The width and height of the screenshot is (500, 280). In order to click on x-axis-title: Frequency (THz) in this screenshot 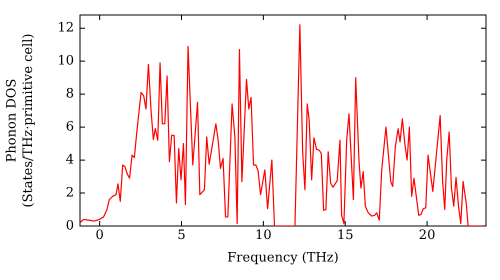, I will do `click(283, 258)`.